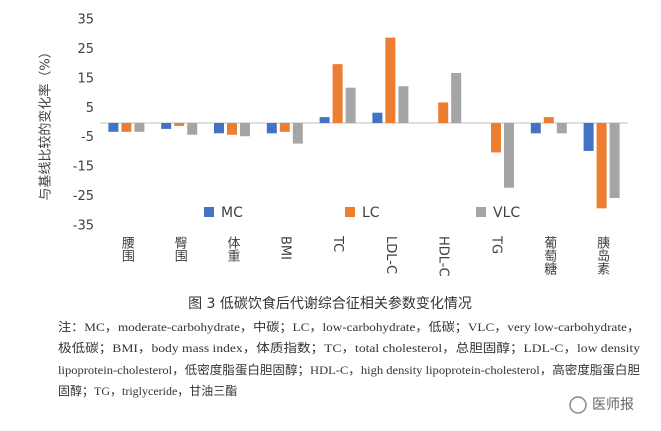 This screenshot has width=661, height=431. Describe the element at coordinates (602, 255) in the screenshot. I see `x-tick-label: 胰岛素` at that location.